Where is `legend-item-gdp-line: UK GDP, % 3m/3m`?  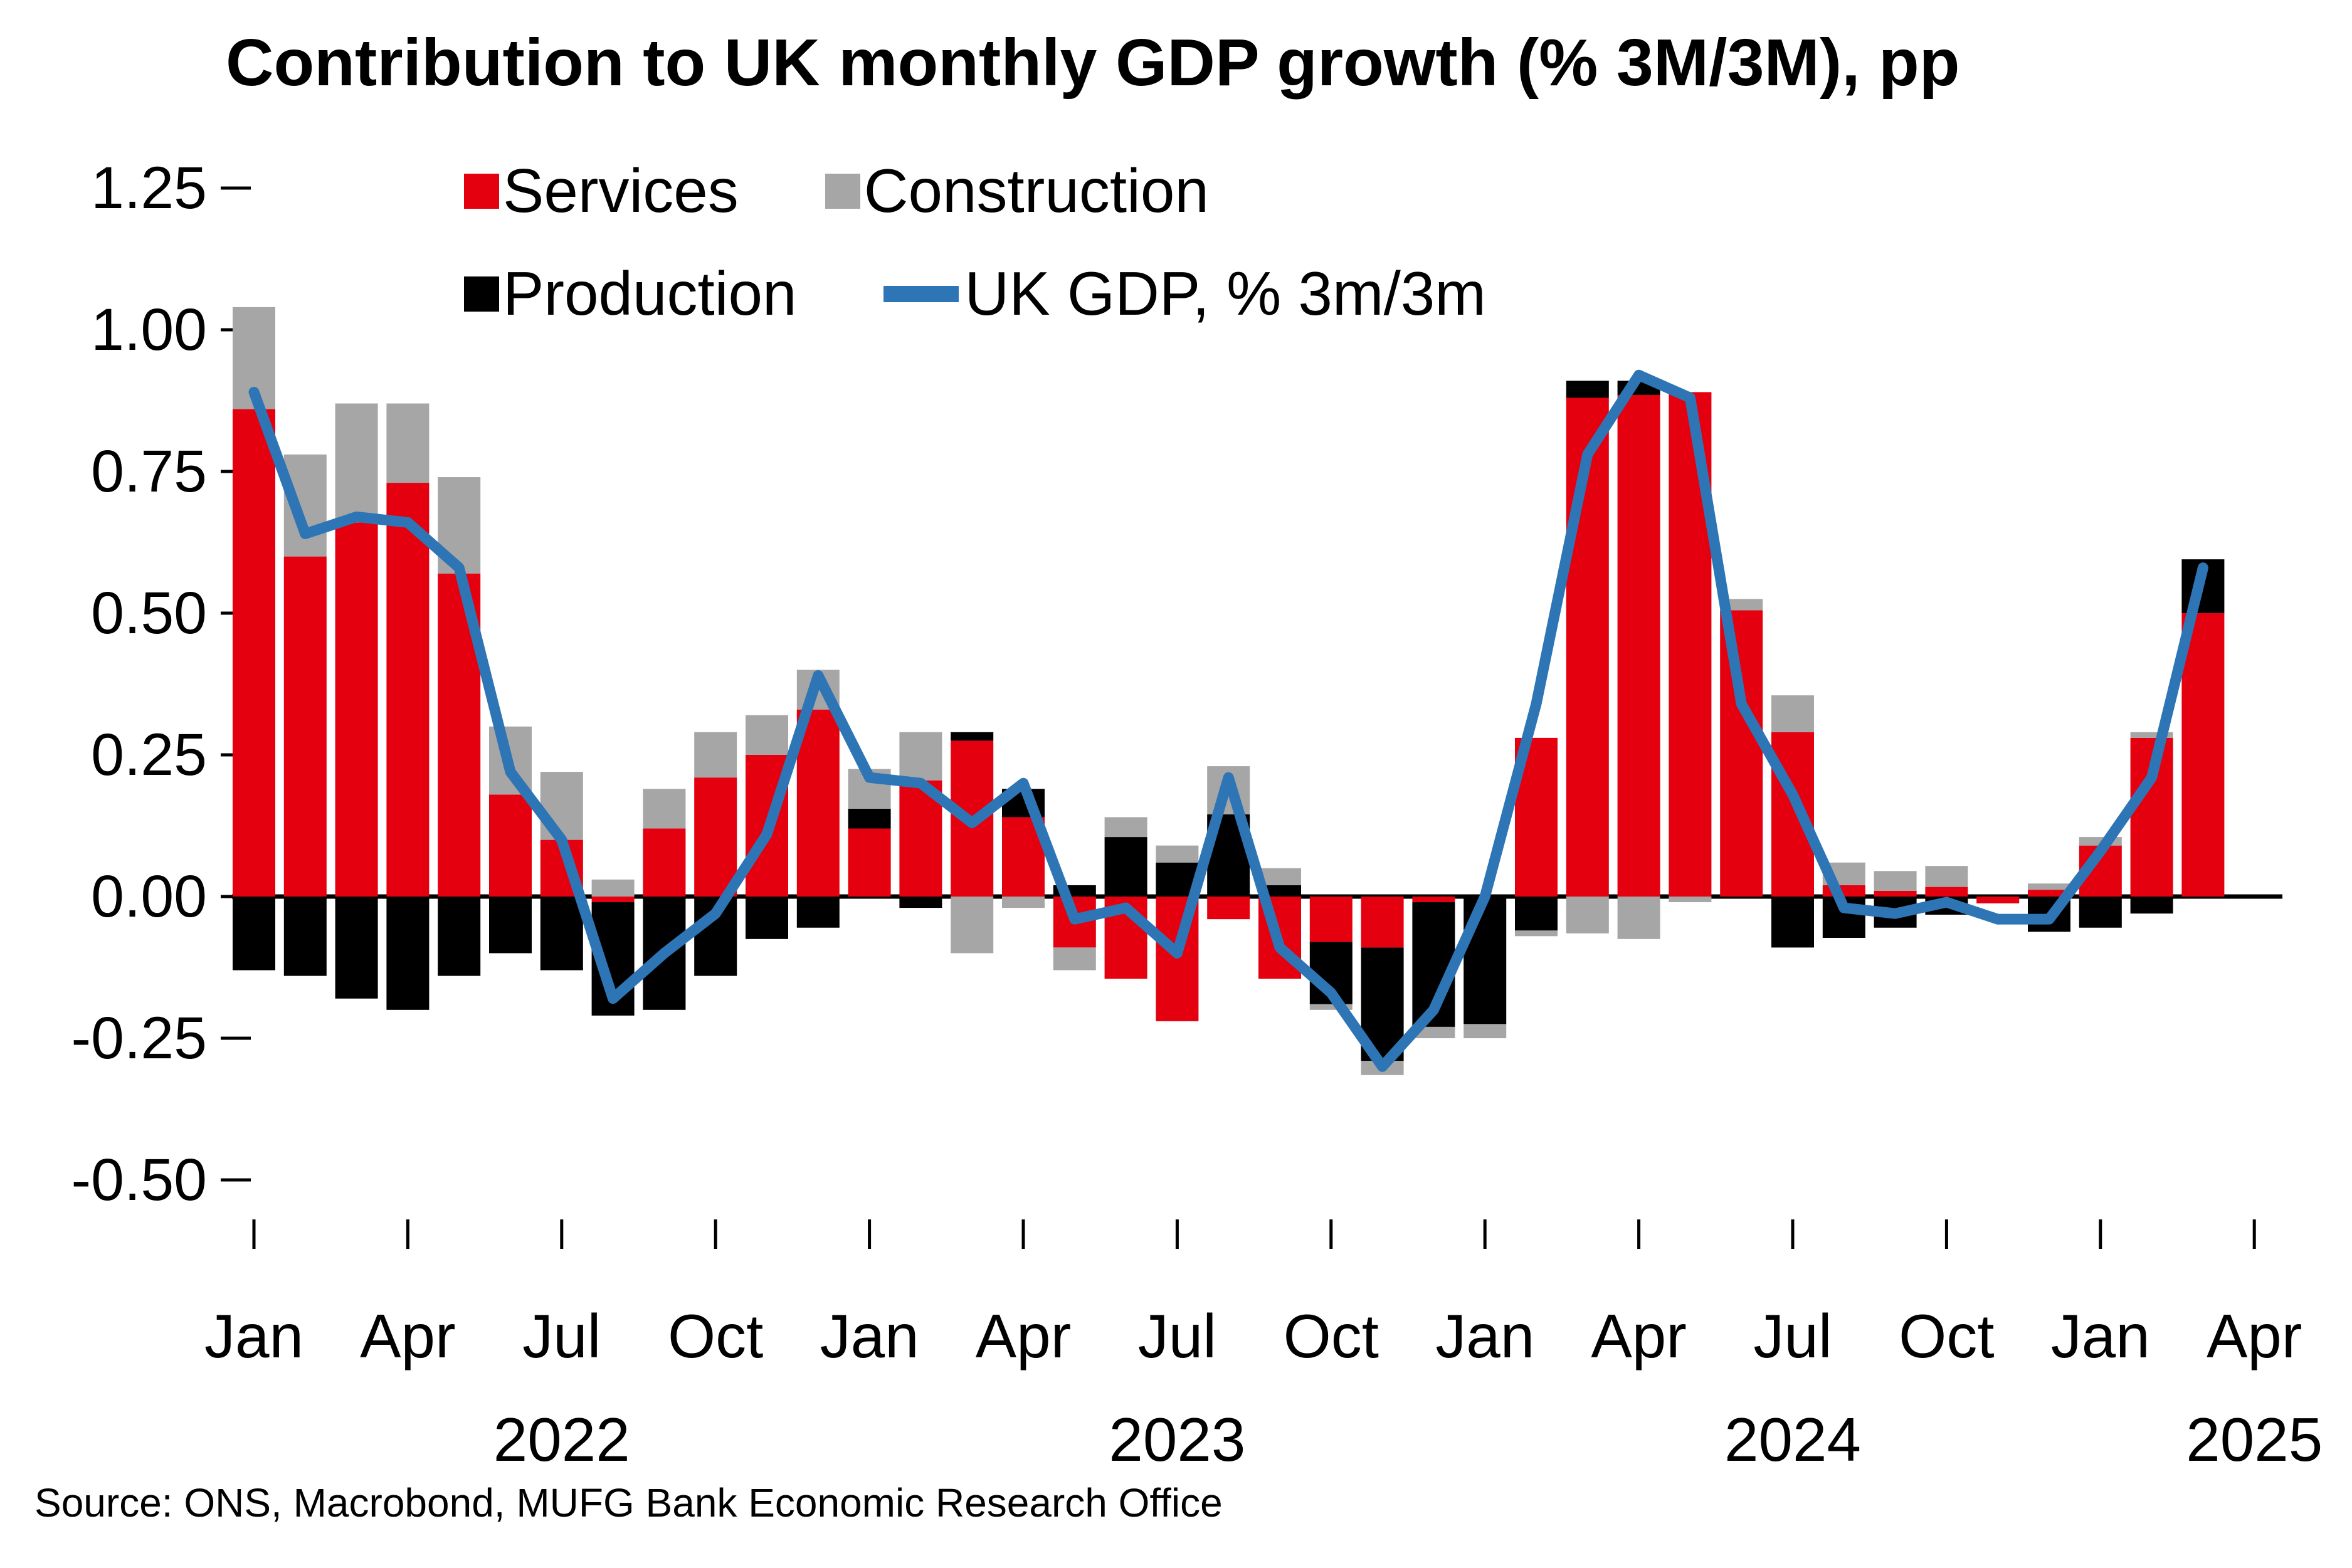
legend-item-gdp-line: UK GDP, % 3m/3m is located at coordinates (1184, 293).